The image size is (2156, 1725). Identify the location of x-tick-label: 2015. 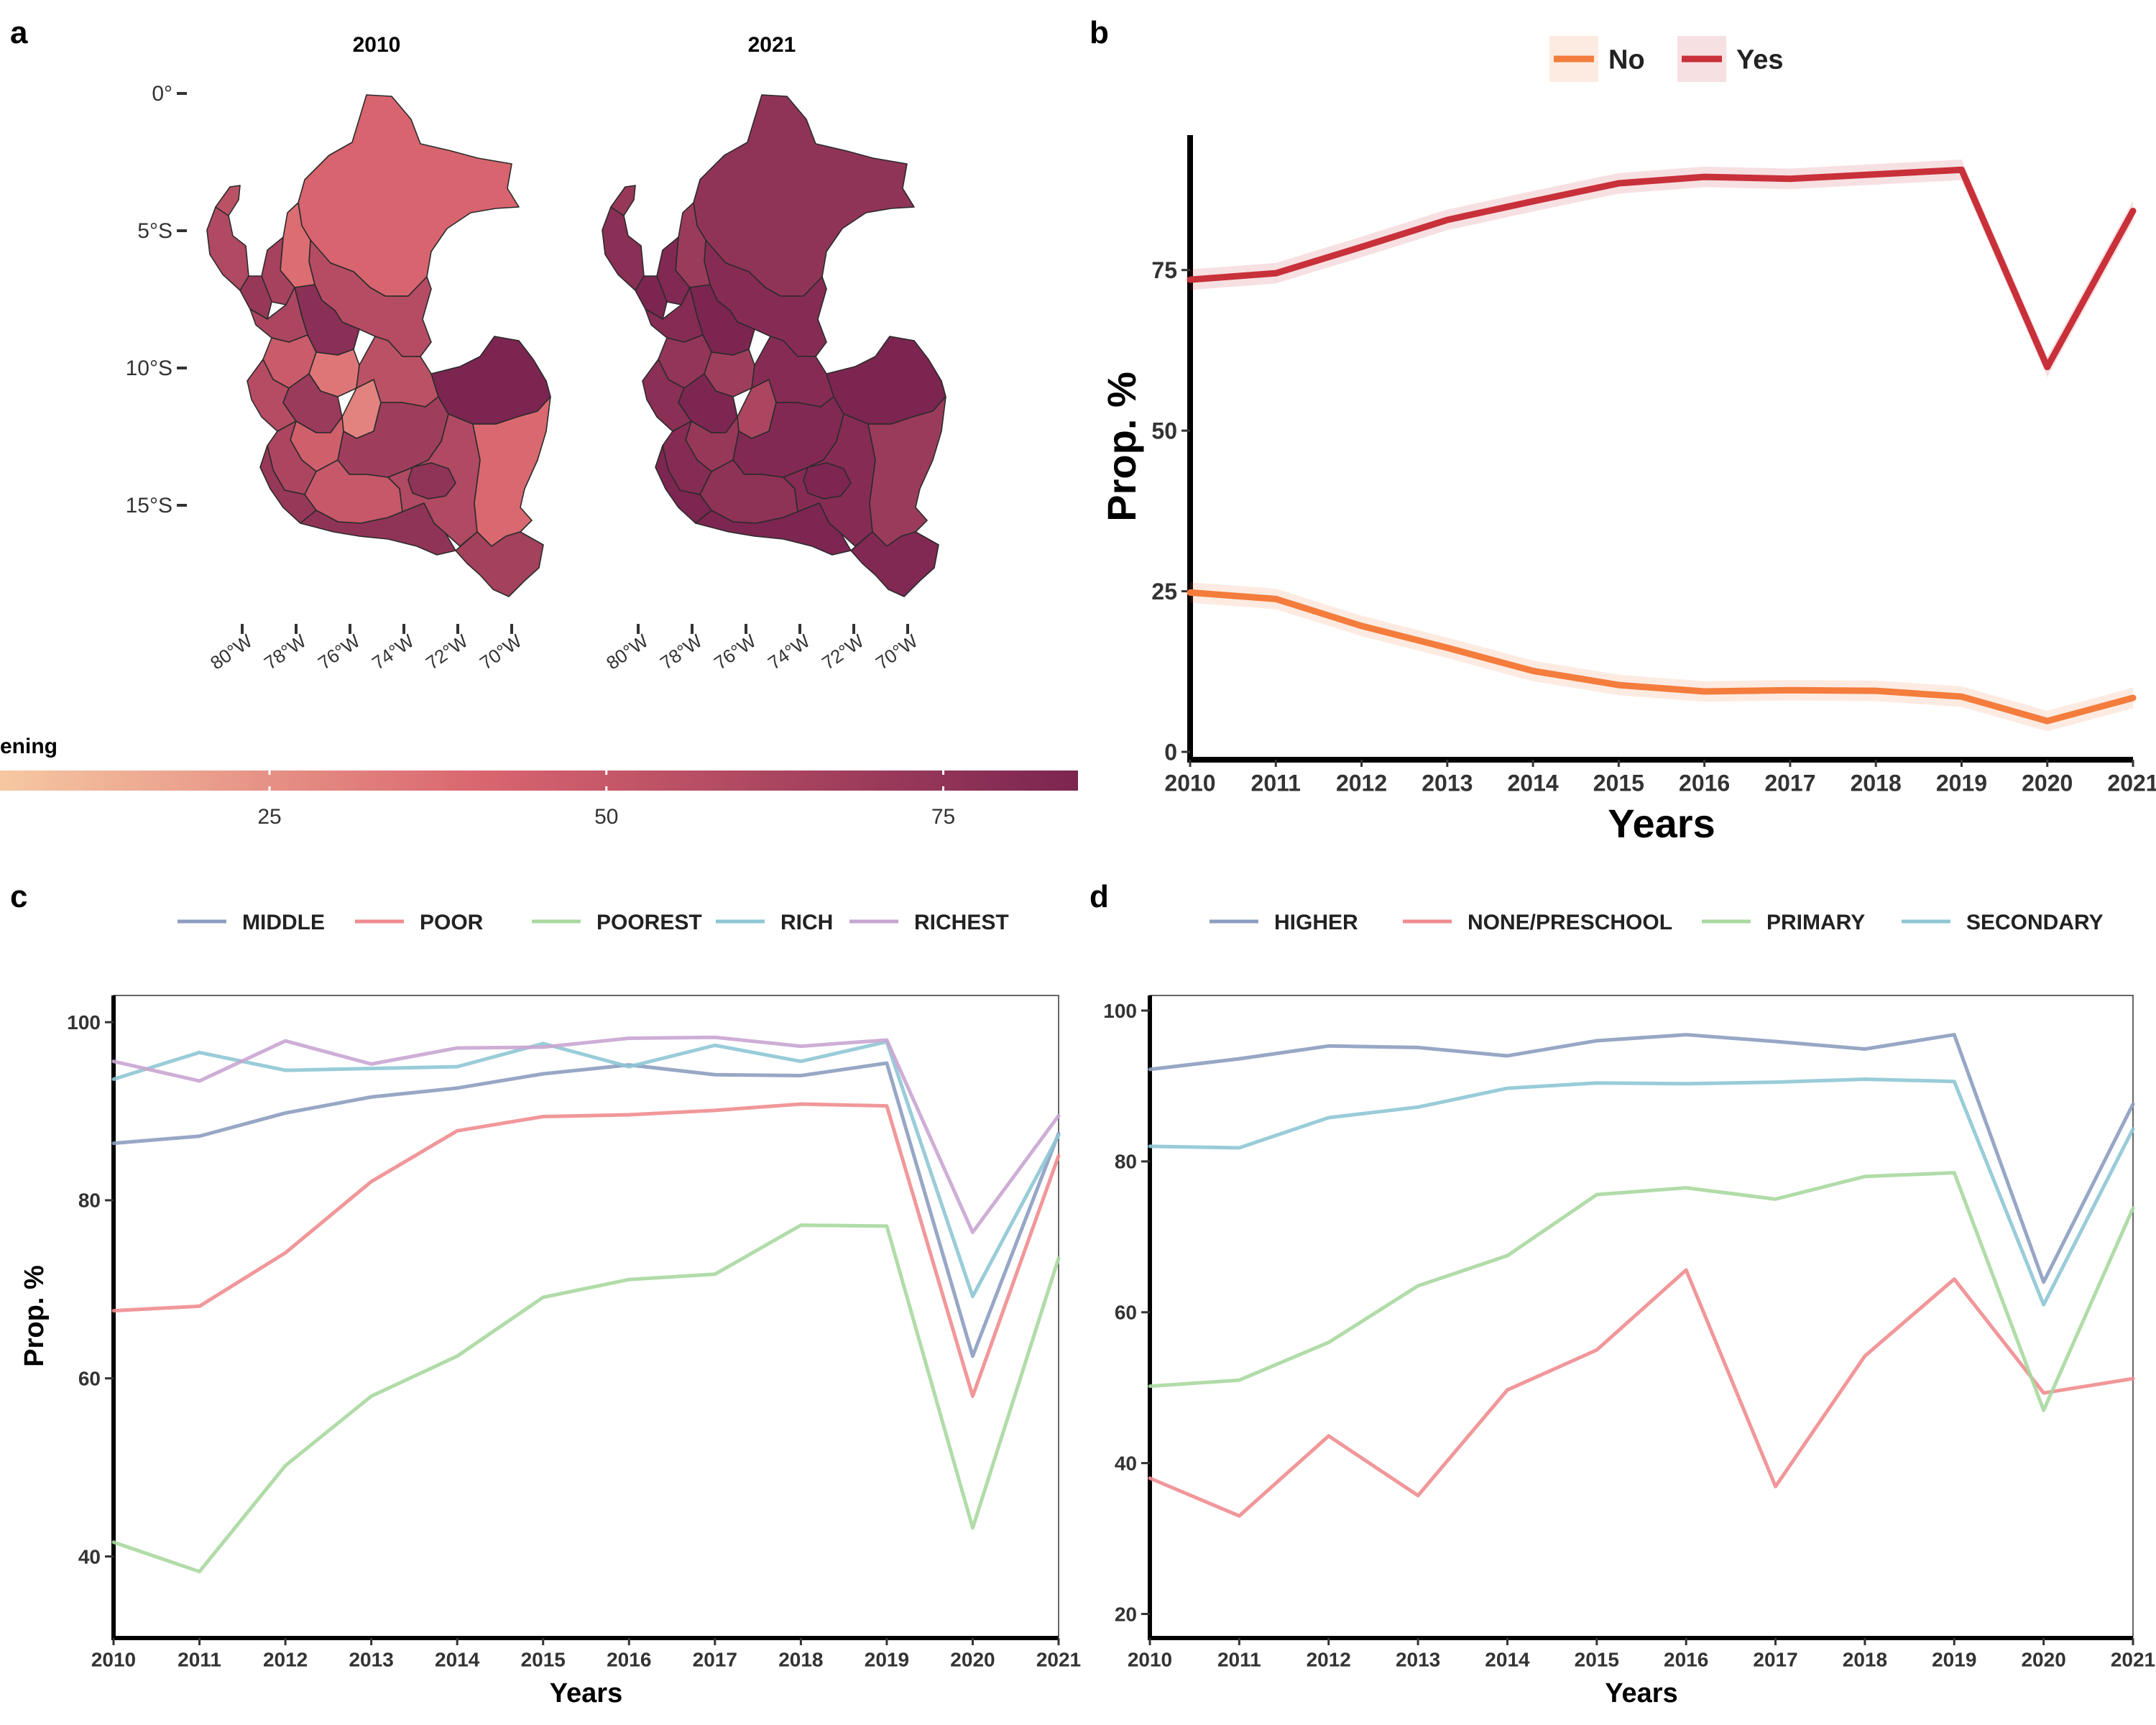
(1597, 1659).